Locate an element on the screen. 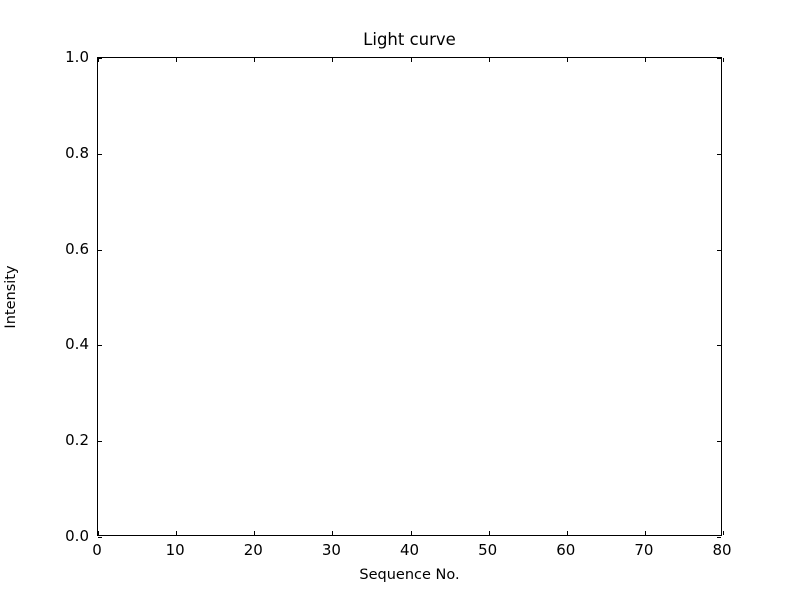 The image size is (800, 600). x-tick-label: 20 is located at coordinates (253, 550).